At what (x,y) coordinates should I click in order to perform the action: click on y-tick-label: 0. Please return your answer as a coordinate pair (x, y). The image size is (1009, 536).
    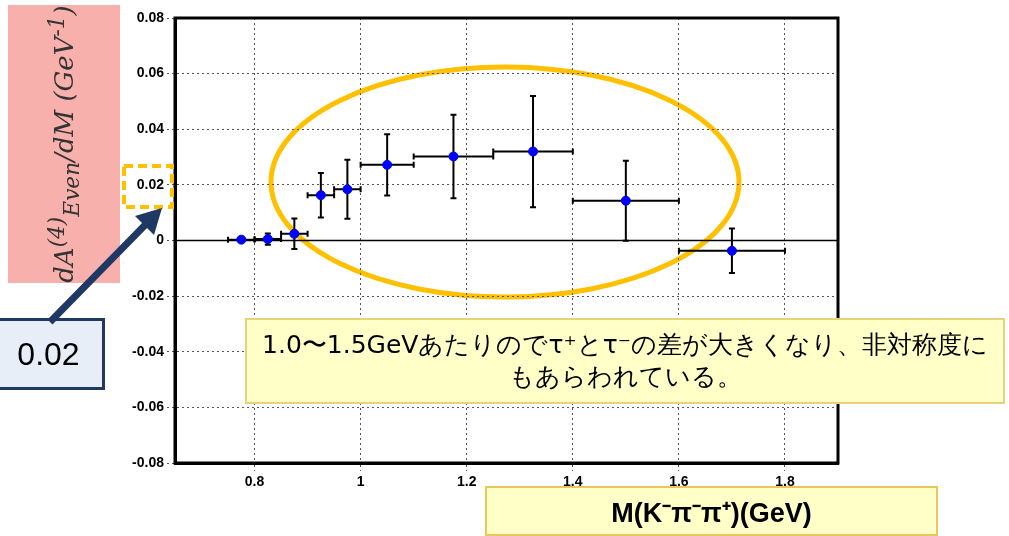
    Looking at the image, I should click on (160, 239).